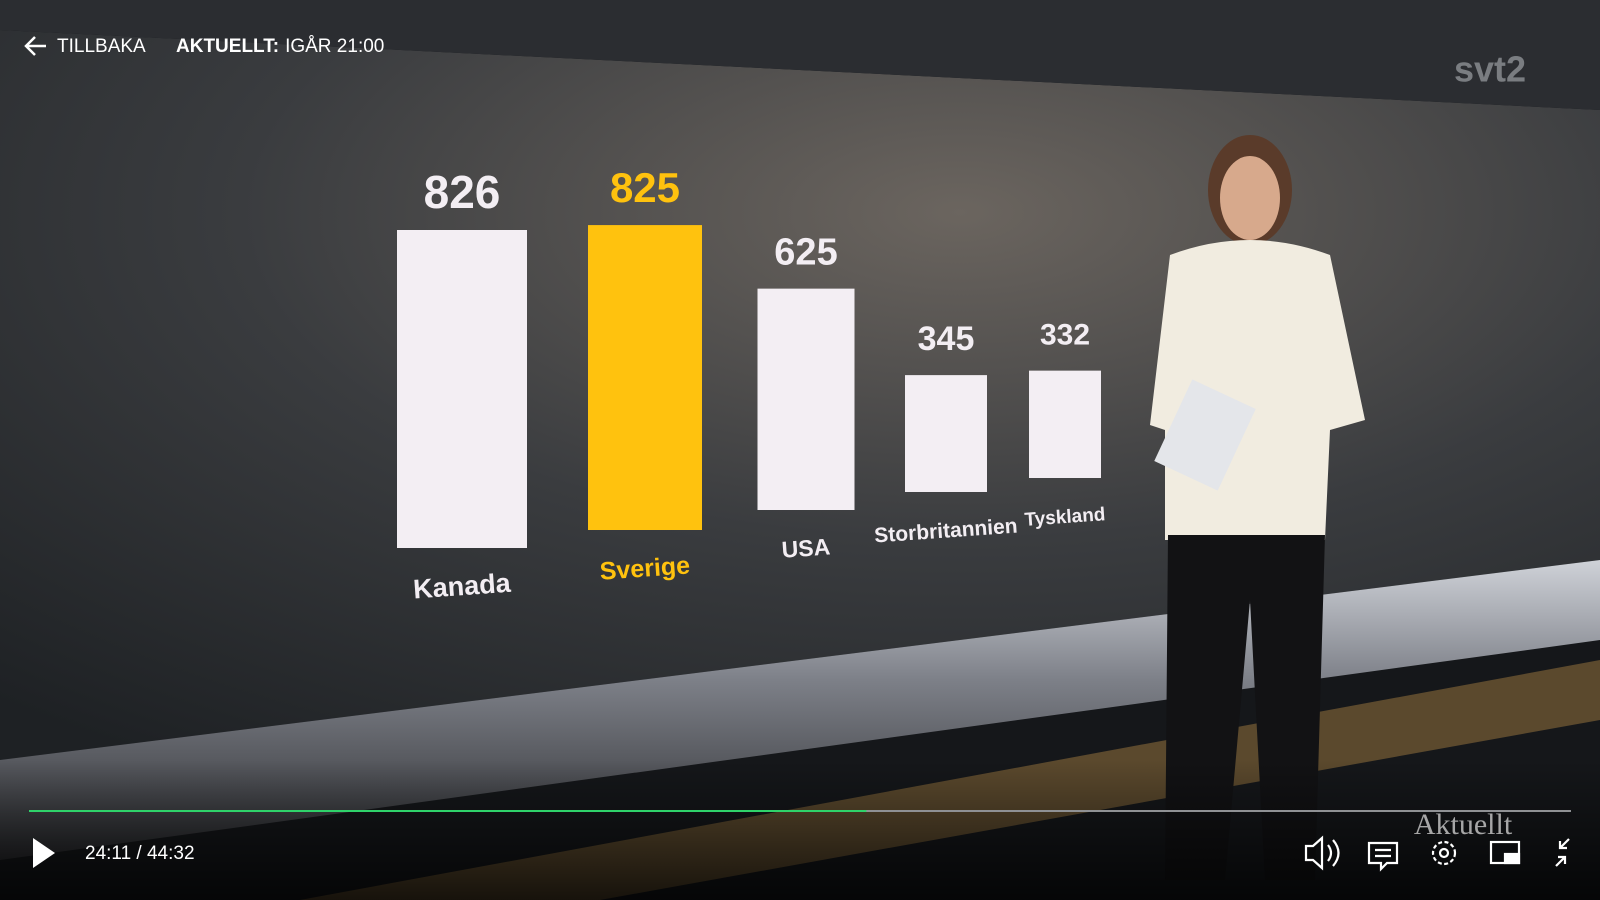 The height and width of the screenshot is (900, 1600). What do you see at coordinates (140, 853) in the screenshot?
I see `time-display: 24:11 / 44:32` at bounding box center [140, 853].